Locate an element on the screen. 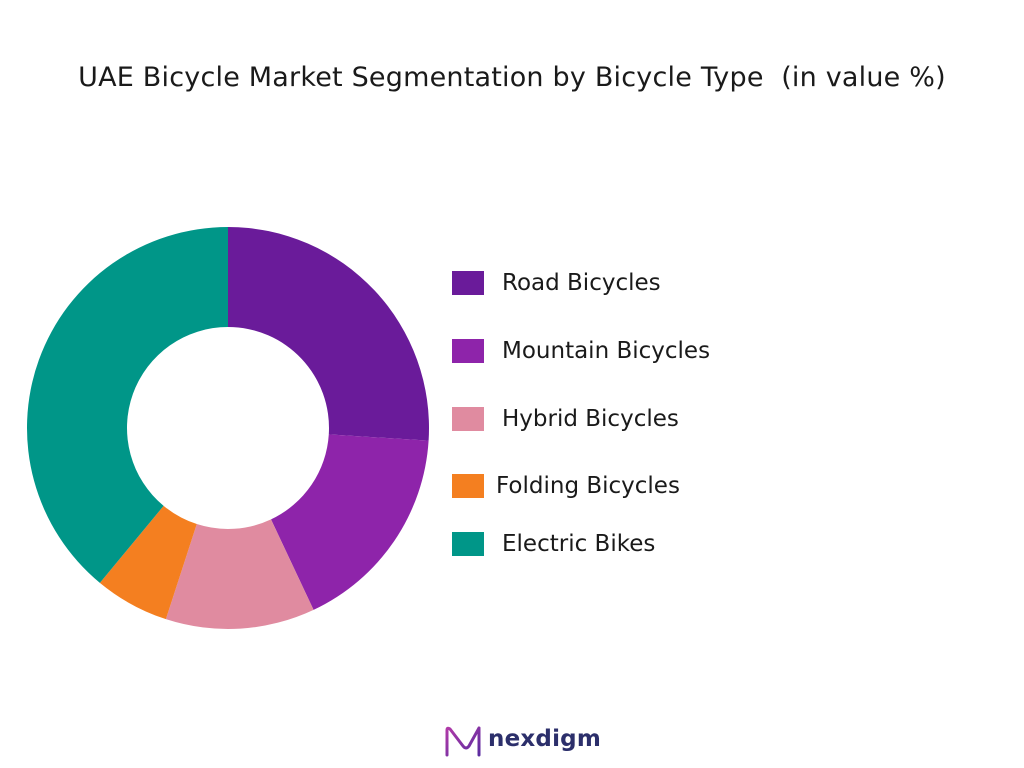 The image size is (1024, 768). slice-hybrid-bicycles is located at coordinates (239, 574).